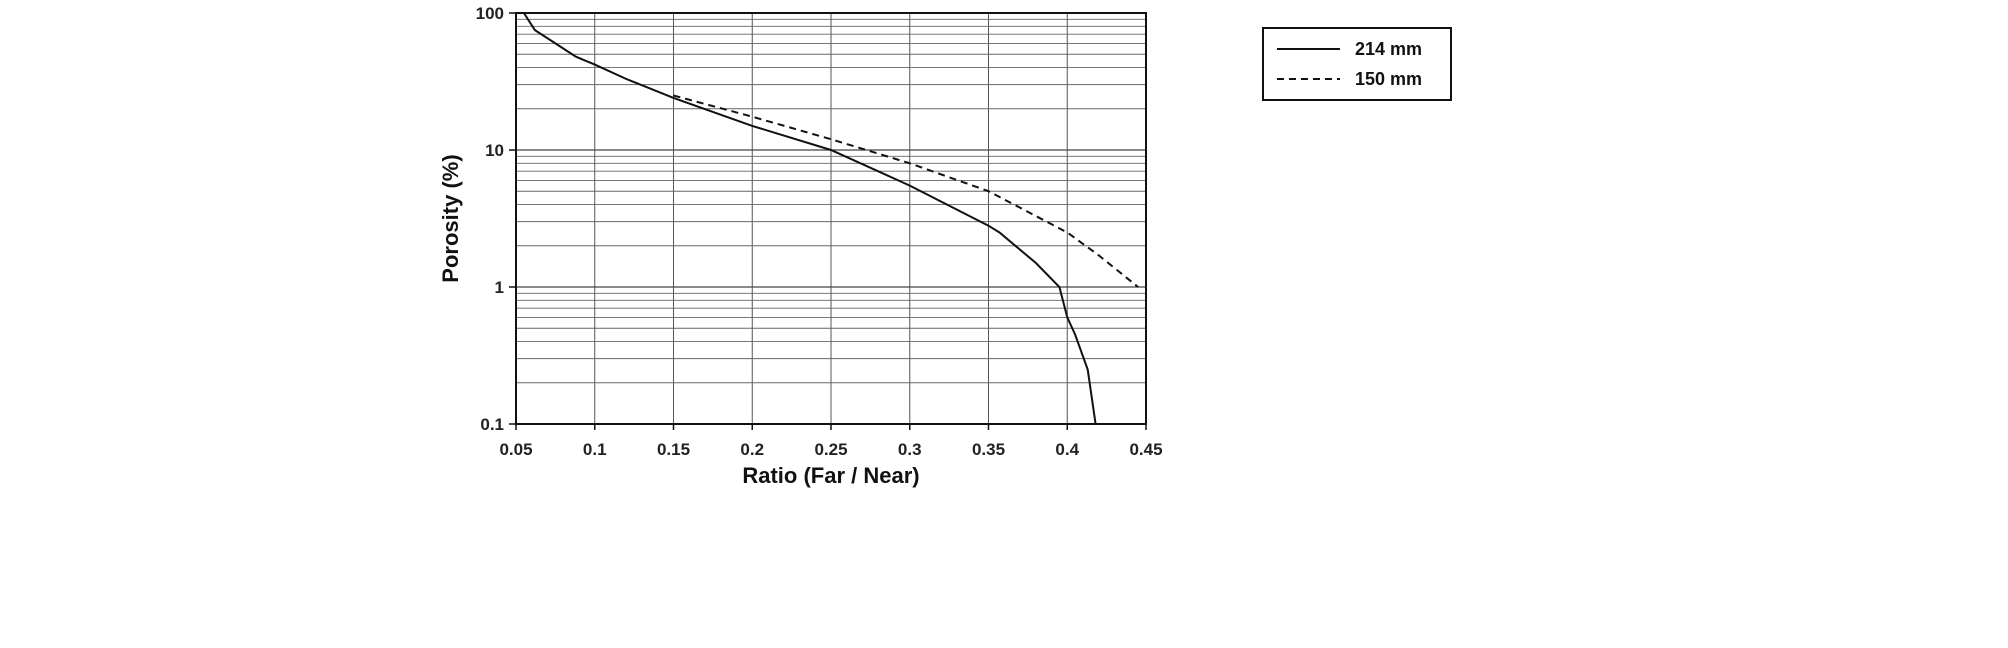  I want to click on x-tick-label: 0.35, so click(988, 449).